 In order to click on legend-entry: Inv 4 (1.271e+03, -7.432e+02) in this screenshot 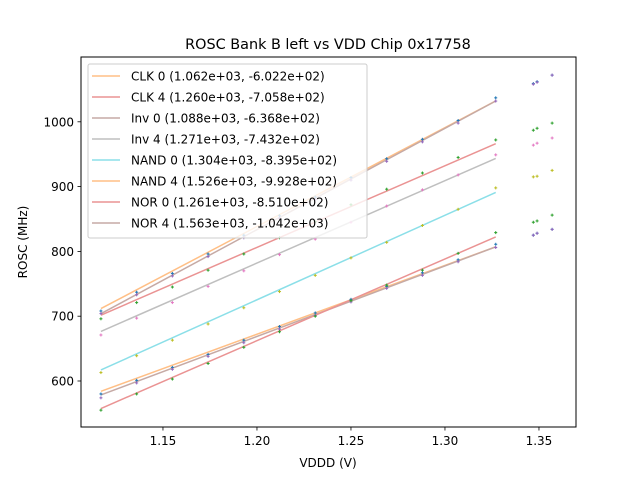, I will do `click(206, 140)`.